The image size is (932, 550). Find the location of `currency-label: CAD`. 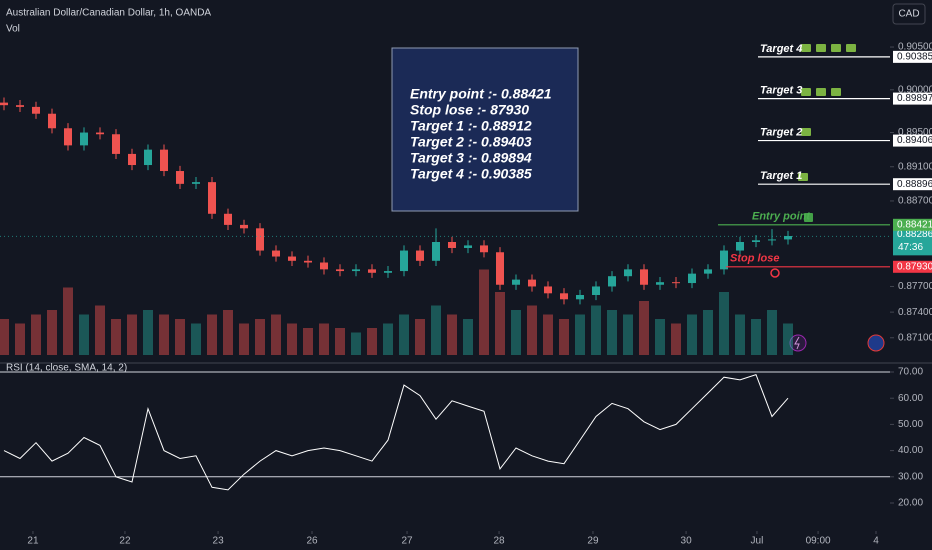

currency-label: CAD is located at coordinates (908, 14).